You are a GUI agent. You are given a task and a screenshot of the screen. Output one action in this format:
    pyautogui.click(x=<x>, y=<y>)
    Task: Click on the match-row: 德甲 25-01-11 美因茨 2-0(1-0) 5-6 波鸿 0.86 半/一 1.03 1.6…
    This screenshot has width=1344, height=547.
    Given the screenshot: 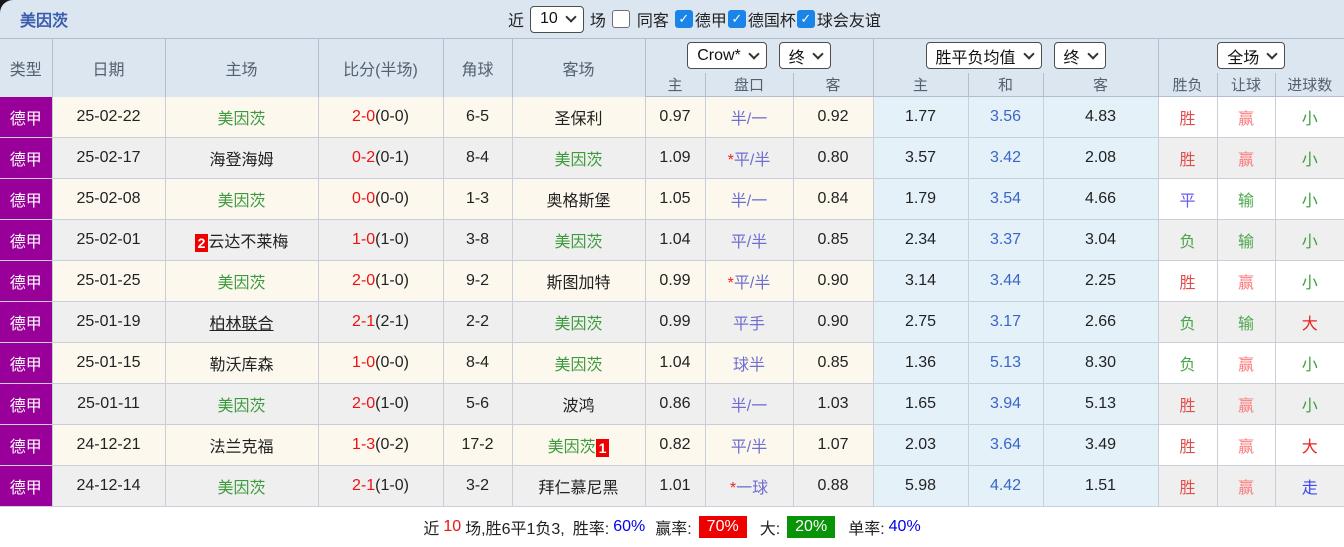 What is the action you would take?
    pyautogui.click(x=672, y=404)
    